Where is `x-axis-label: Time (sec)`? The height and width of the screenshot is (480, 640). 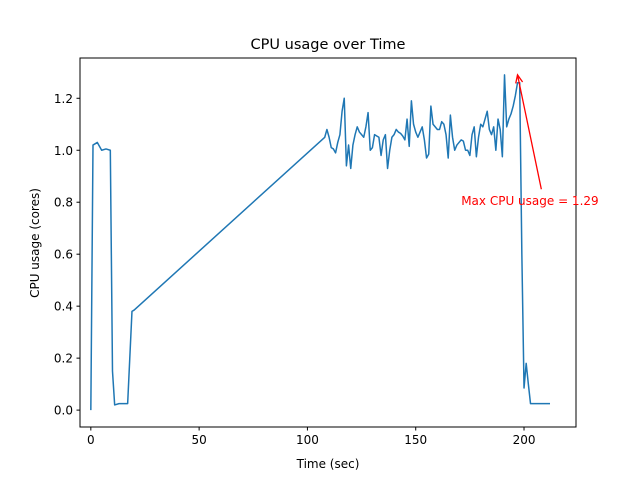
x-axis-label: Time (sec) is located at coordinates (328, 464).